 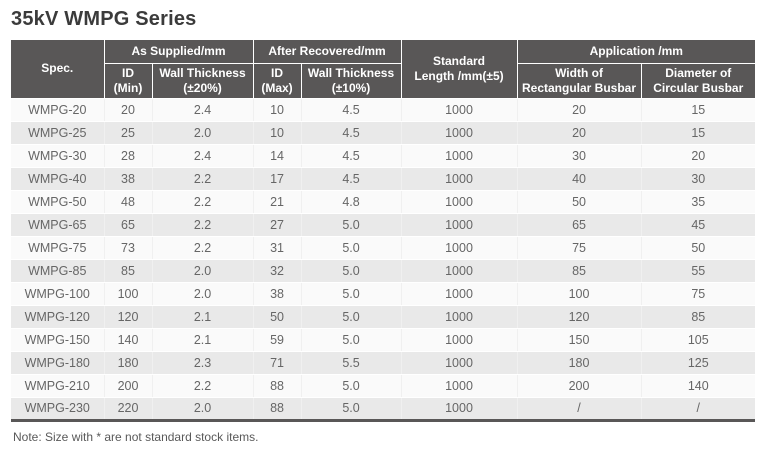 I want to click on header-as-supplied: As Supplied/mm, so click(x=178, y=52).